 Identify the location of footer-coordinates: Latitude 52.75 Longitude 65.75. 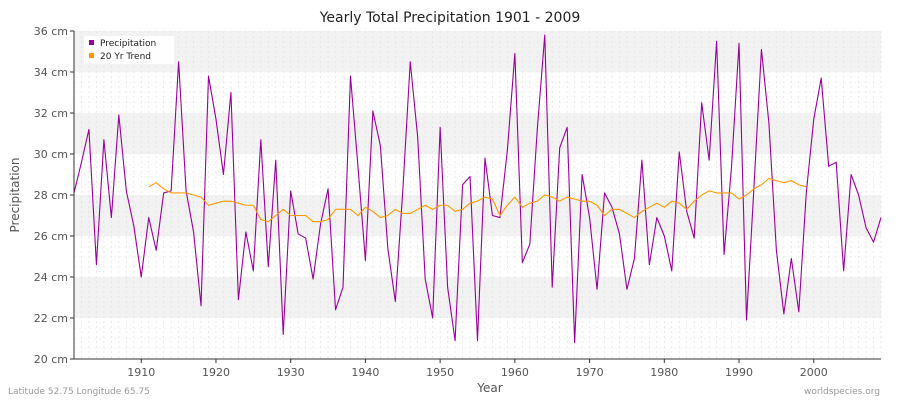
(79, 392).